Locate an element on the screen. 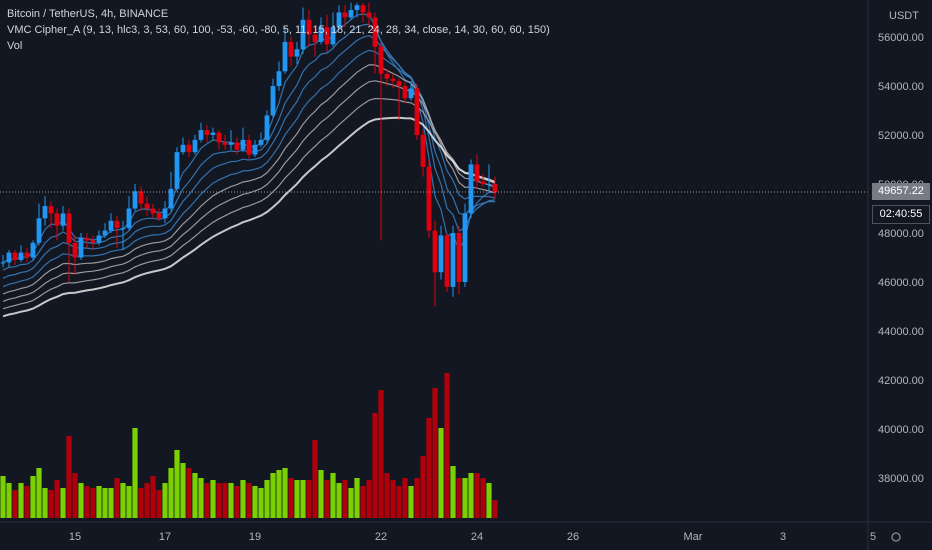 The image size is (932, 550). y-tick-label: 52000.00 is located at coordinates (901, 136).